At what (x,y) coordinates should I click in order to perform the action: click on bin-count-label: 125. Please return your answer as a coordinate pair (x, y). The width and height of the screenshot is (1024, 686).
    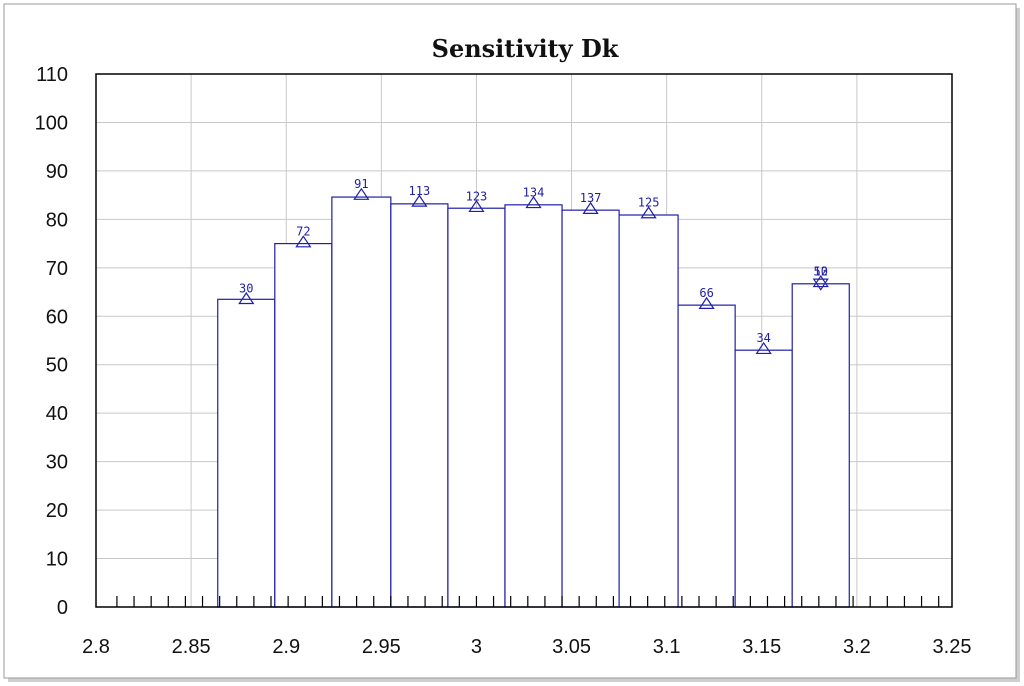
    Looking at the image, I should click on (649, 203).